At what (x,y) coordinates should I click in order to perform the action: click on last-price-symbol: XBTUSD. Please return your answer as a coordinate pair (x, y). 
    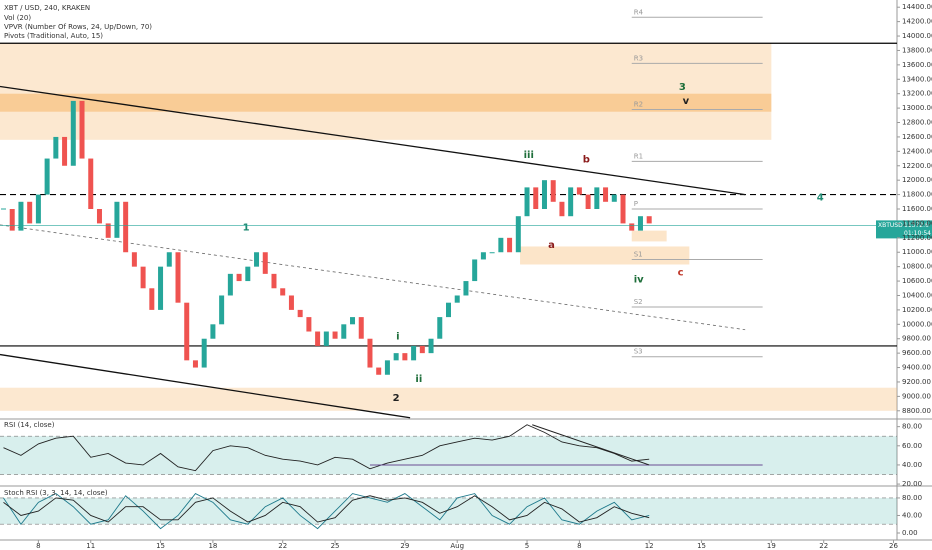
    Looking at the image, I should click on (890, 225).